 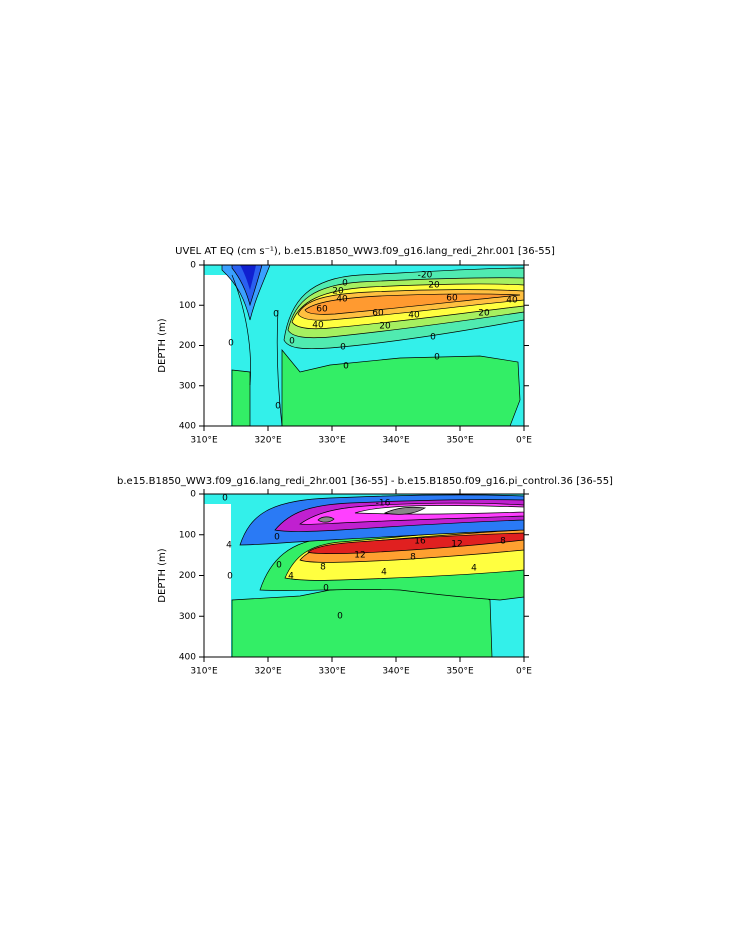 What do you see at coordinates (383, 504) in the screenshot?
I see `contour-label: -16` at bounding box center [383, 504].